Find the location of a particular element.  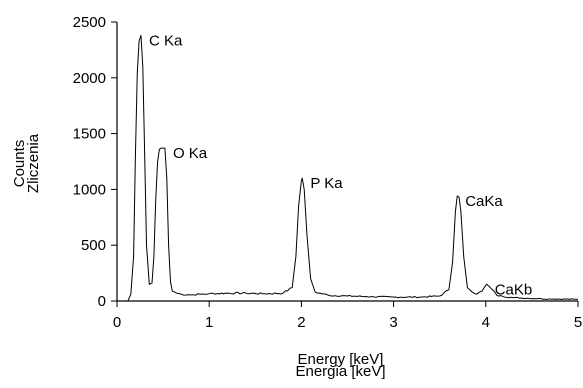

x-tick-label: 1 is located at coordinates (209, 322).